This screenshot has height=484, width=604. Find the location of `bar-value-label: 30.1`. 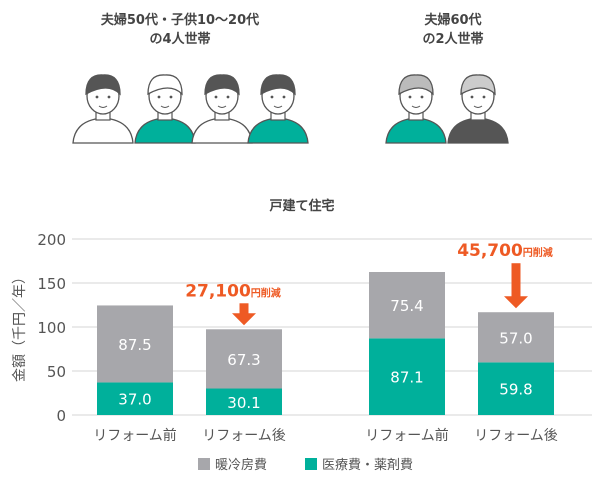

bar-value-label: 30.1 is located at coordinates (243, 403).